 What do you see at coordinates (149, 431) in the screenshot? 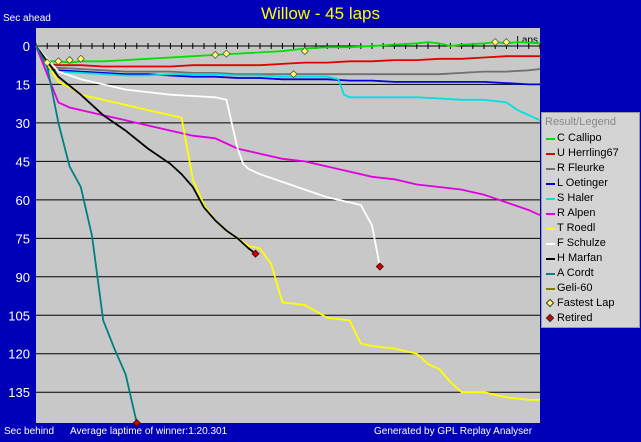
I see `avg-laptime-label: Average laptime of winner:1:20.301` at bounding box center [149, 431].